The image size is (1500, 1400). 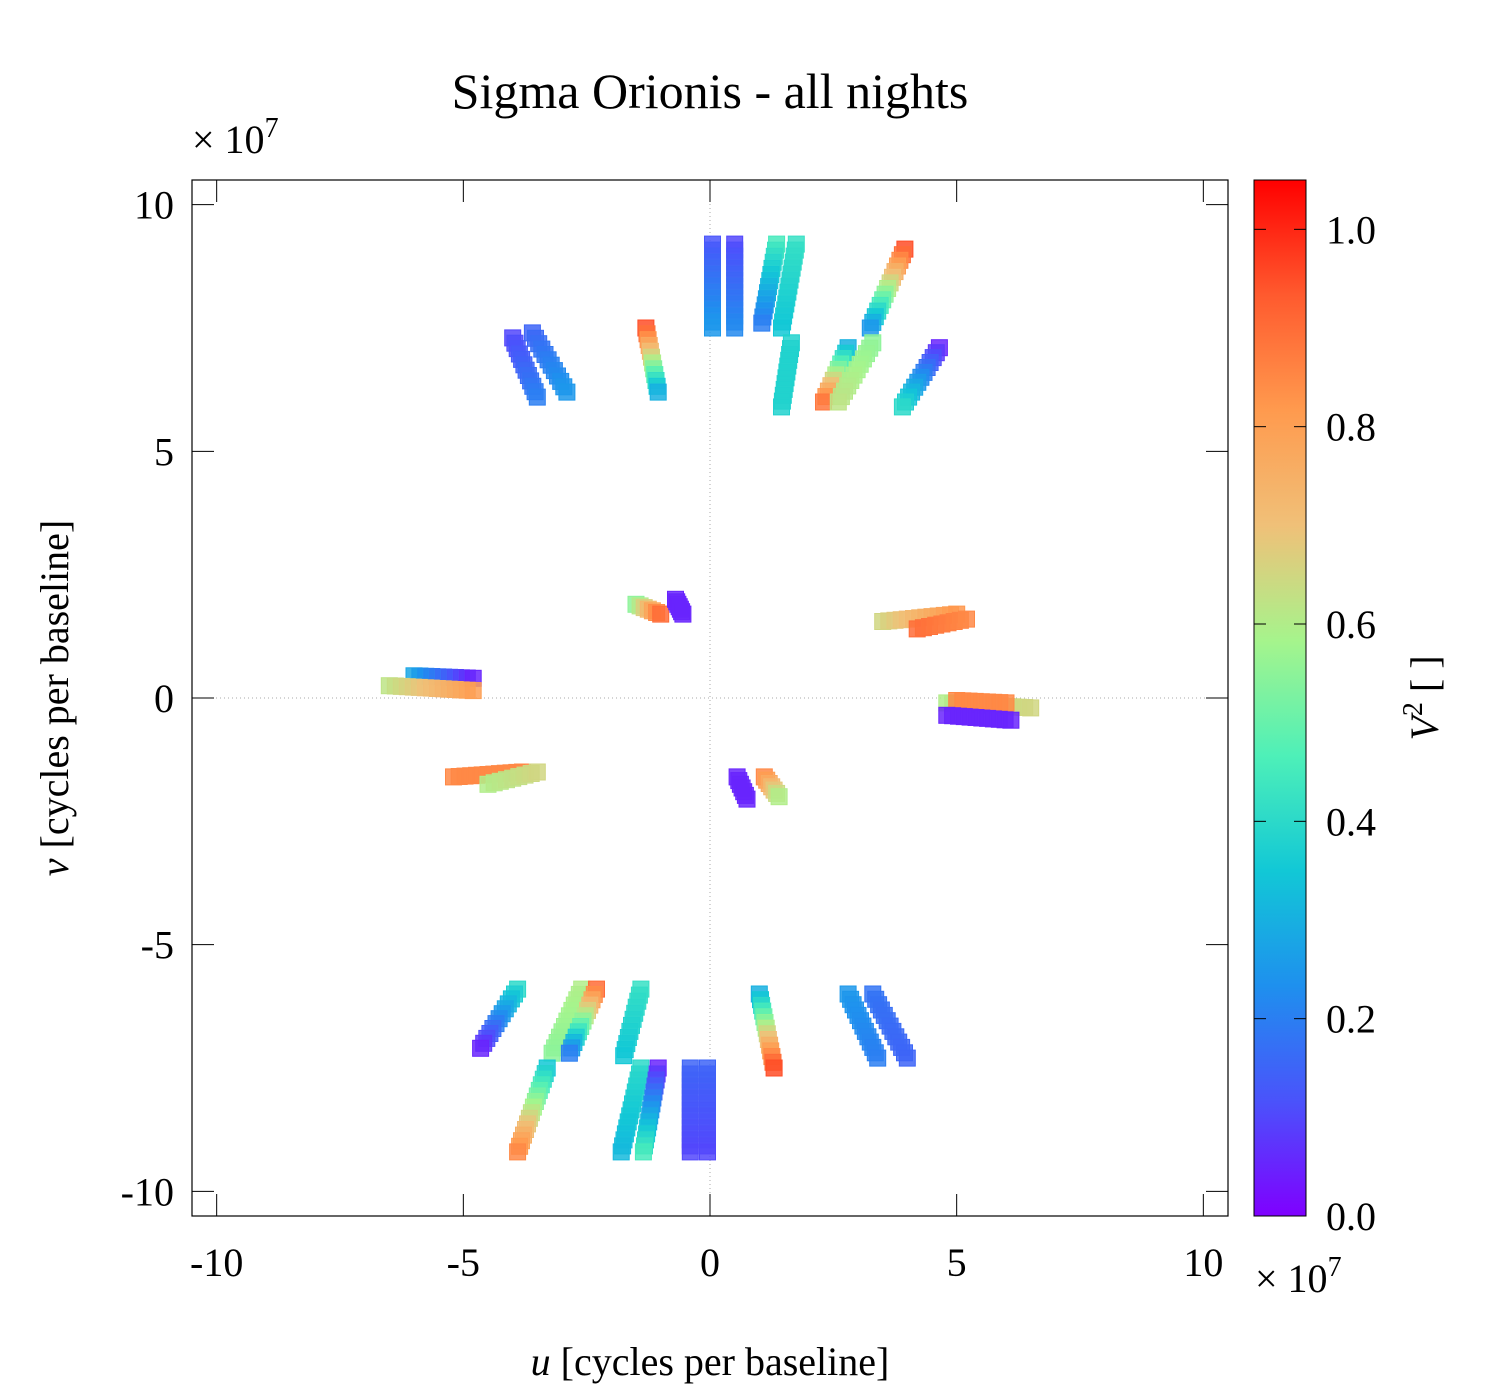 What do you see at coordinates (157, 945) in the screenshot?
I see `y-tick-label: -5` at bounding box center [157, 945].